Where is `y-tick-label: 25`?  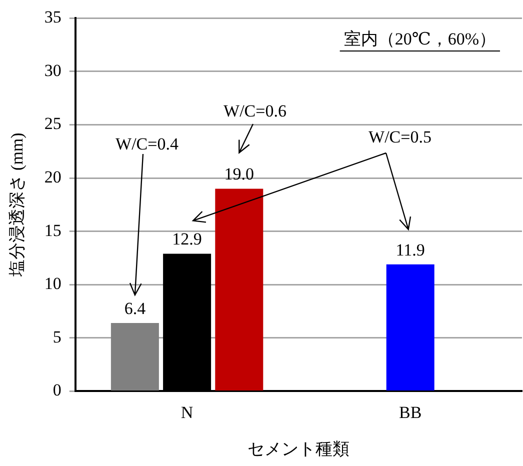
y-tick-label: 25 is located at coordinates (53, 124).